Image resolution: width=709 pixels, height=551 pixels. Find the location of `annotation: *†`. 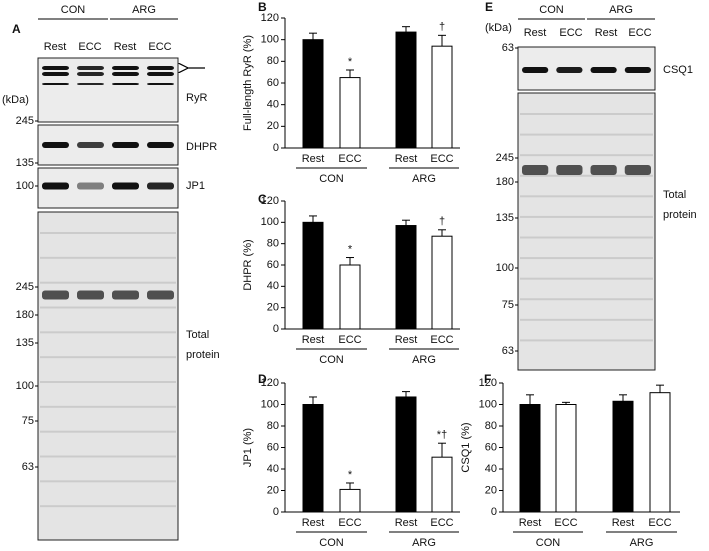

annotation: *† is located at coordinates (442, 435).